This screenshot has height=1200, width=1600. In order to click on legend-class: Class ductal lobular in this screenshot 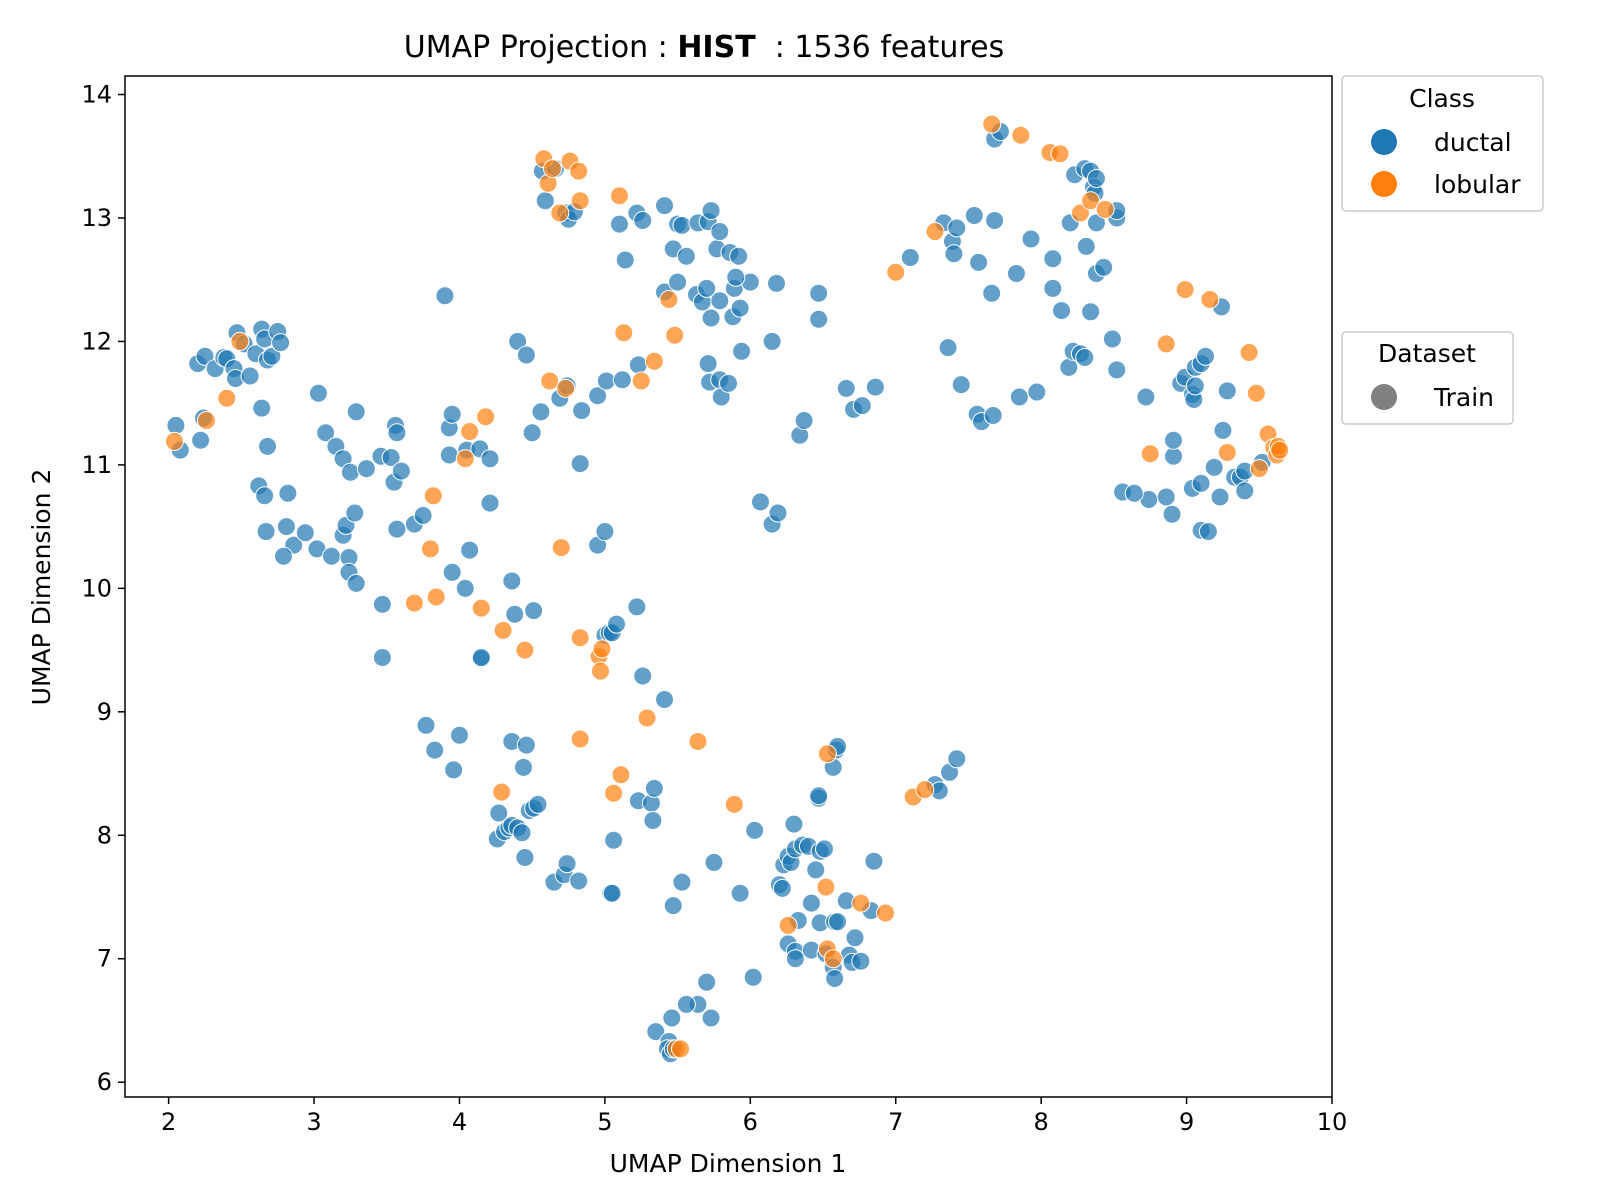, I will do `click(1442, 143)`.